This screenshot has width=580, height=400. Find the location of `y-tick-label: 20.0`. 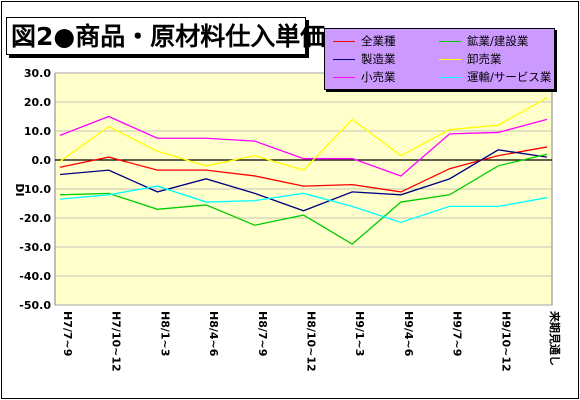

y-tick-label: 20.0 is located at coordinates (37, 102).